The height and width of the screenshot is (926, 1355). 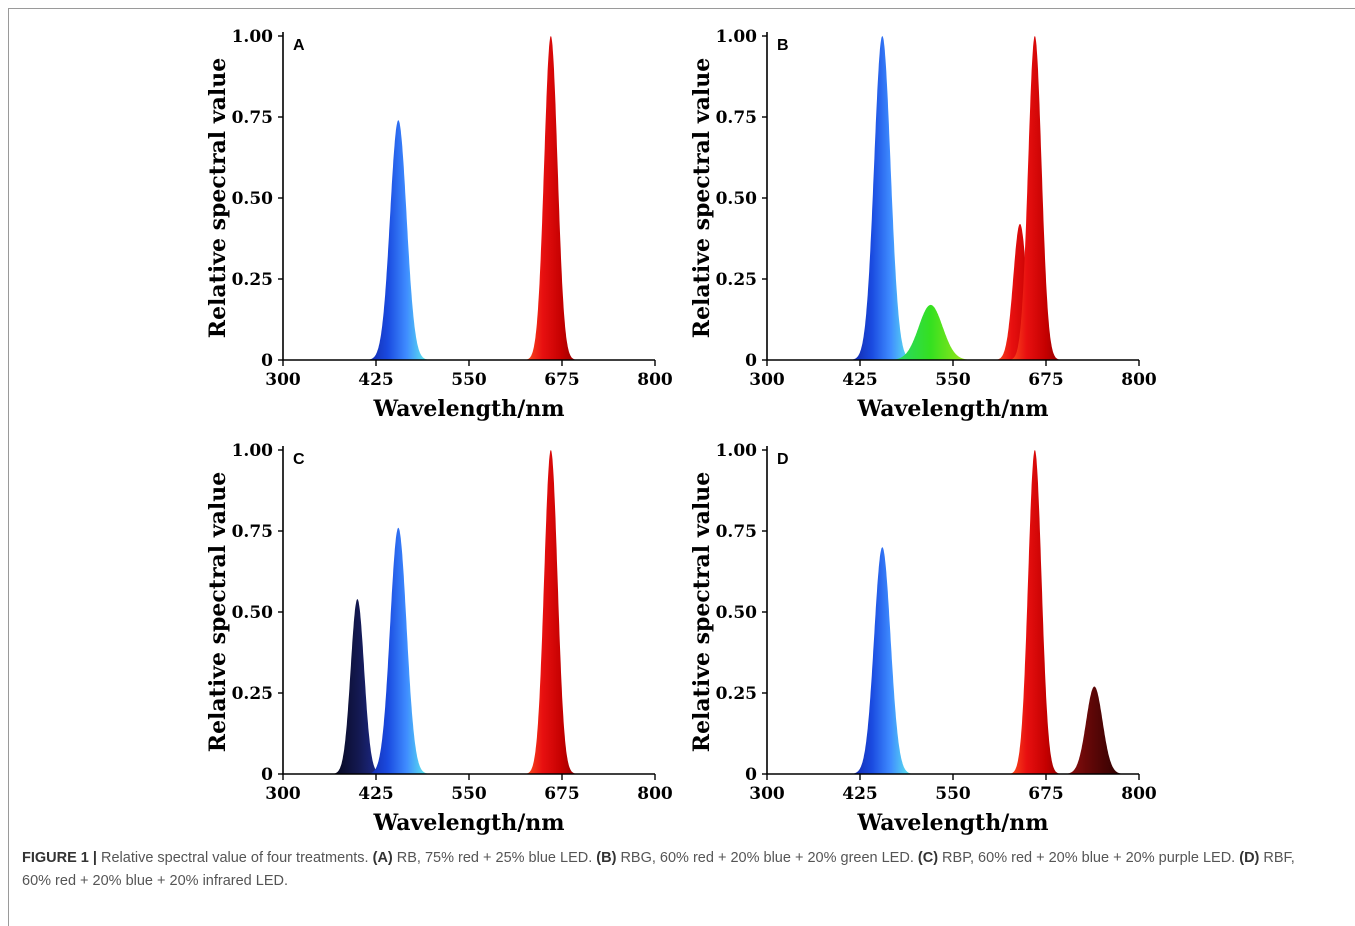 What do you see at coordinates (767, 858) in the screenshot?
I see `caption-text-b: RBG, 60% red + 20% blue + 20% green LED.` at bounding box center [767, 858].